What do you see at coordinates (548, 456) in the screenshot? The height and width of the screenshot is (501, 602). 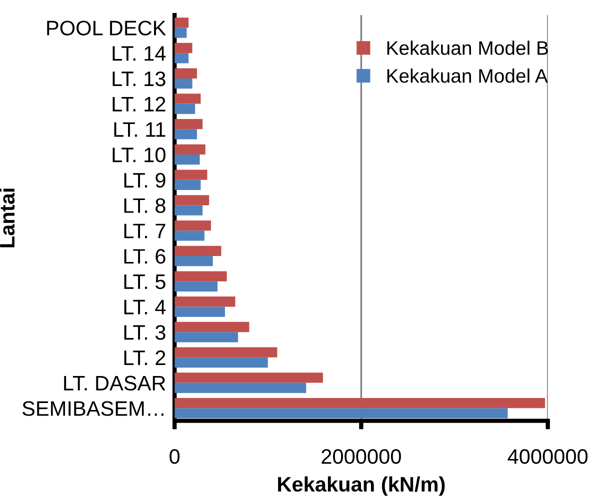 I see `x-tick-label: 4000000` at bounding box center [548, 456].